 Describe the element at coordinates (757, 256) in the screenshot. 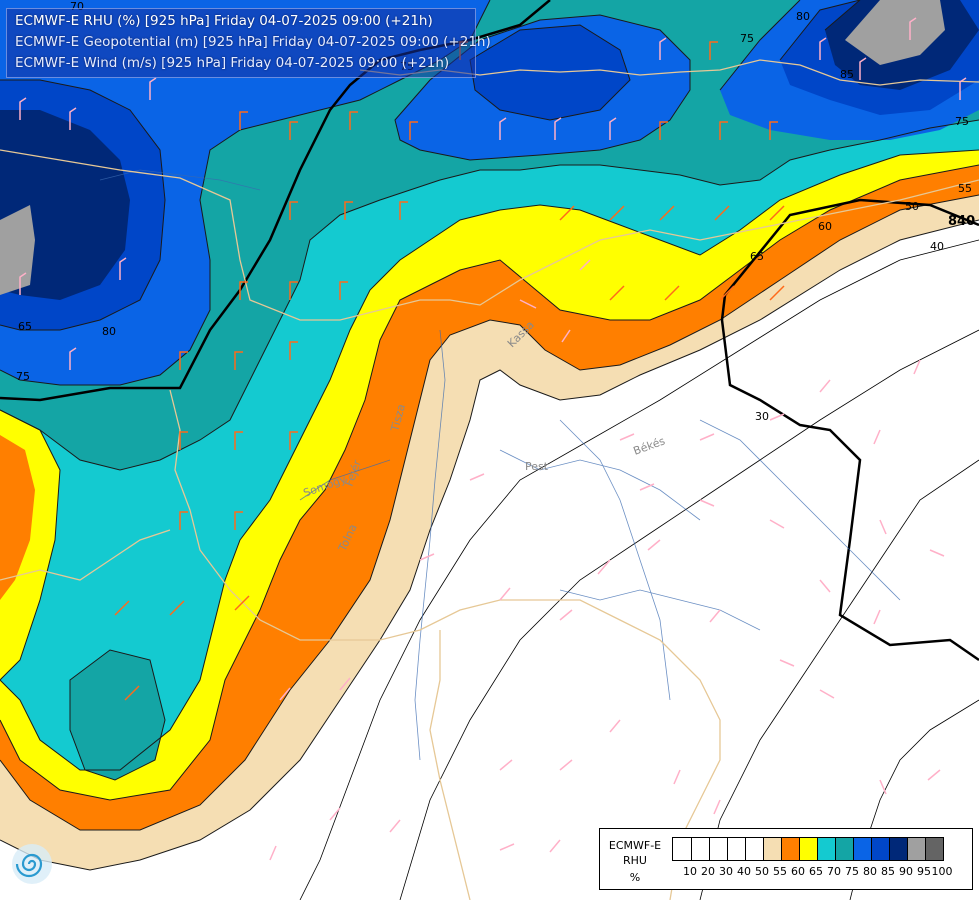

I see `contour-label-65-b: 65` at that location.